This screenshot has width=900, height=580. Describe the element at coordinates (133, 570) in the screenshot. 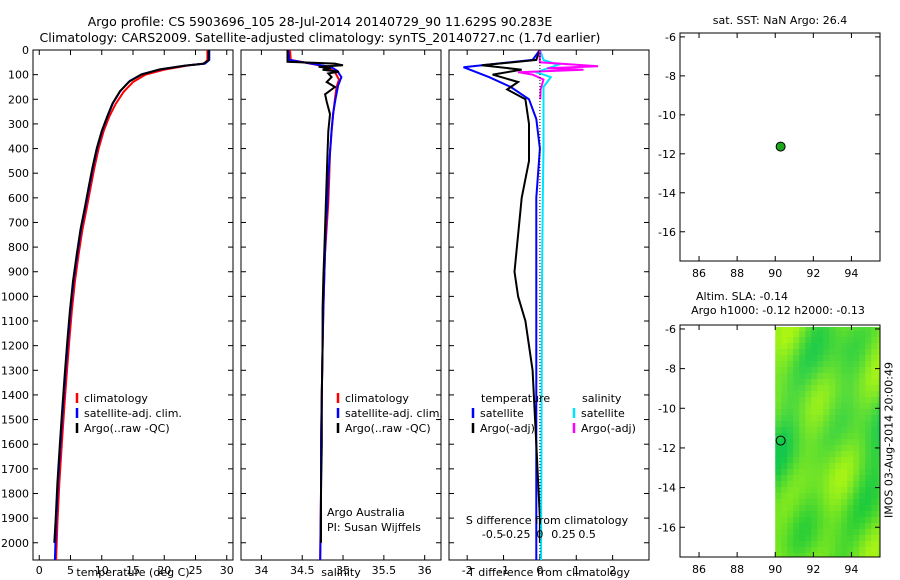

I see `temperature-xtick-label: 15` at that location.